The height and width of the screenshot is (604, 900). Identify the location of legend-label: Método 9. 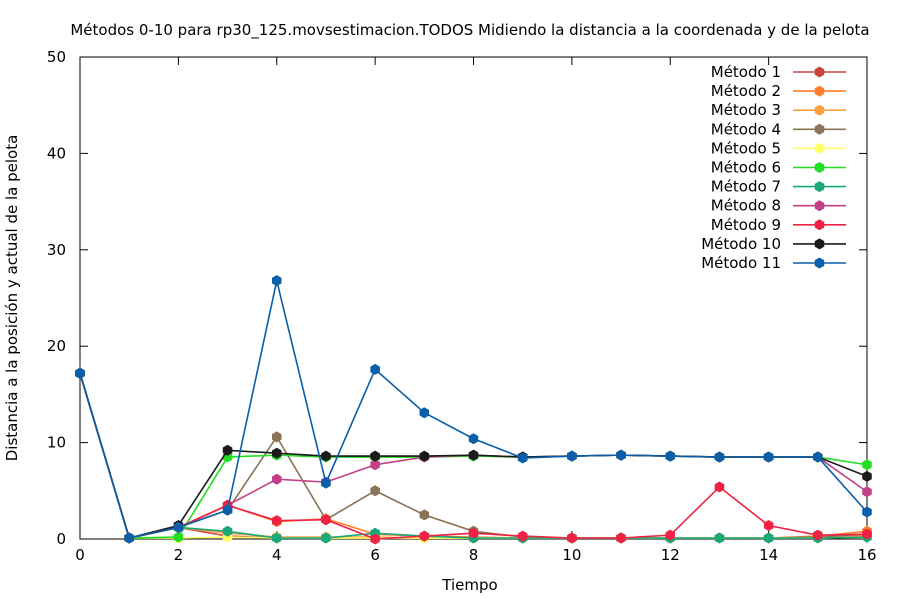
(746, 225).